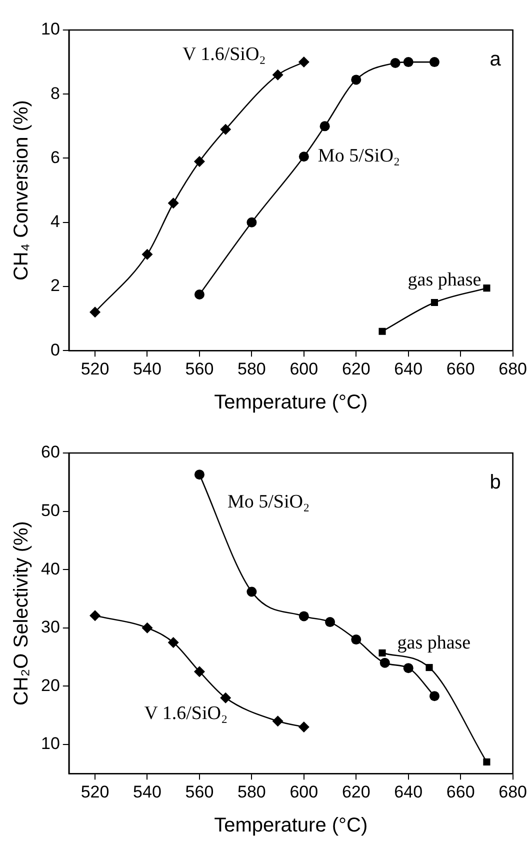 The width and height of the screenshot is (530, 846). What do you see at coordinates (55, 286) in the screenshot?
I see `y-tick-label: 2` at bounding box center [55, 286].